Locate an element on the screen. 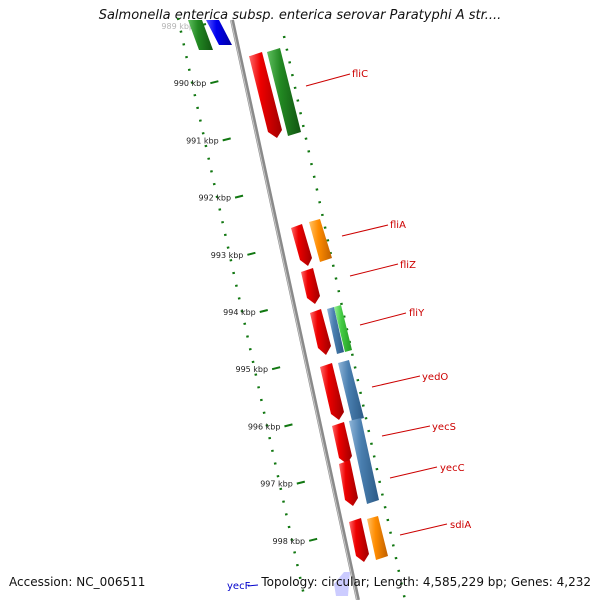 The height and width of the screenshot is (600, 600). ruler-label-994: 994 kbp is located at coordinates (239, 312).